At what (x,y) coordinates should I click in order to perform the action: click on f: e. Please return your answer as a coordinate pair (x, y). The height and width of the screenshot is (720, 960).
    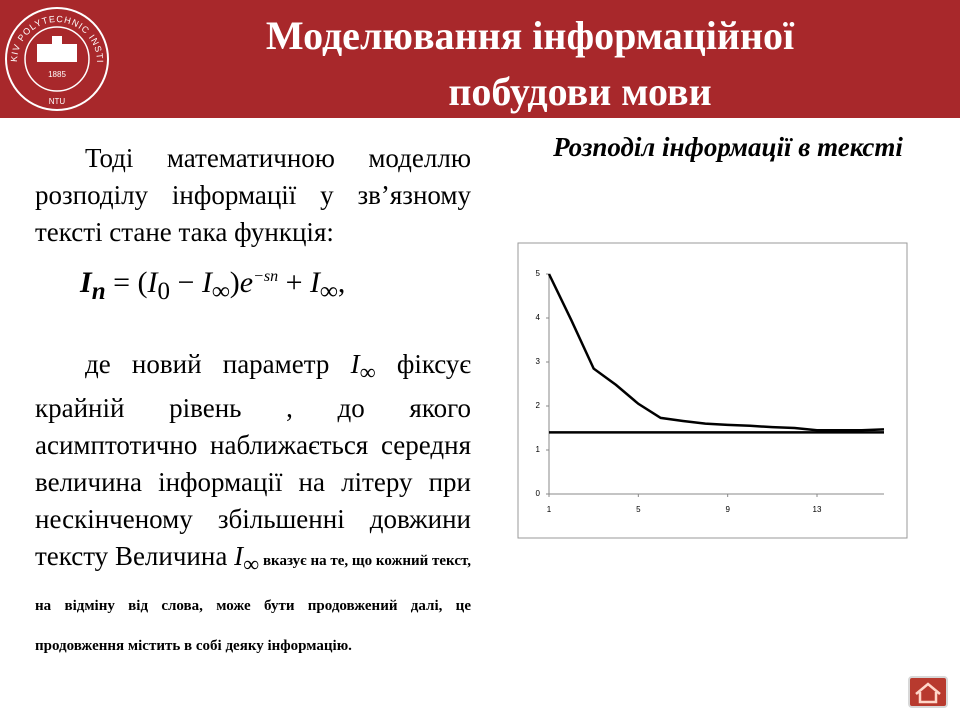
    Looking at the image, I should click on (246, 282).